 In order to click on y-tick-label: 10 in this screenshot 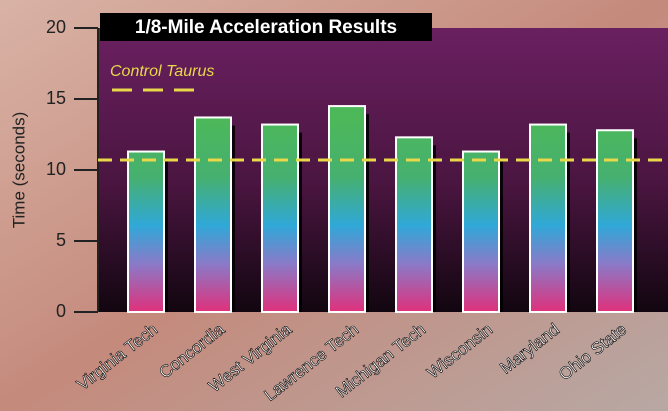, I will do `click(56, 169)`.